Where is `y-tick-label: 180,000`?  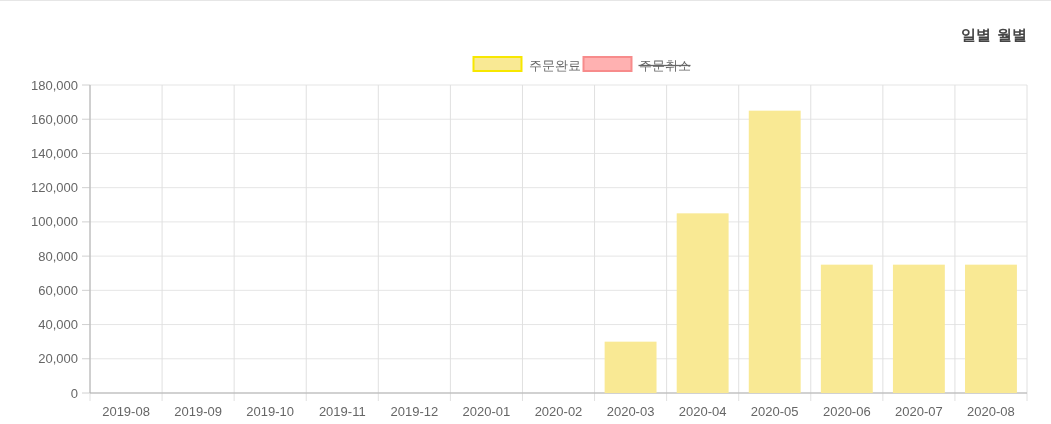
y-tick-label: 180,000 is located at coordinates (54, 85).